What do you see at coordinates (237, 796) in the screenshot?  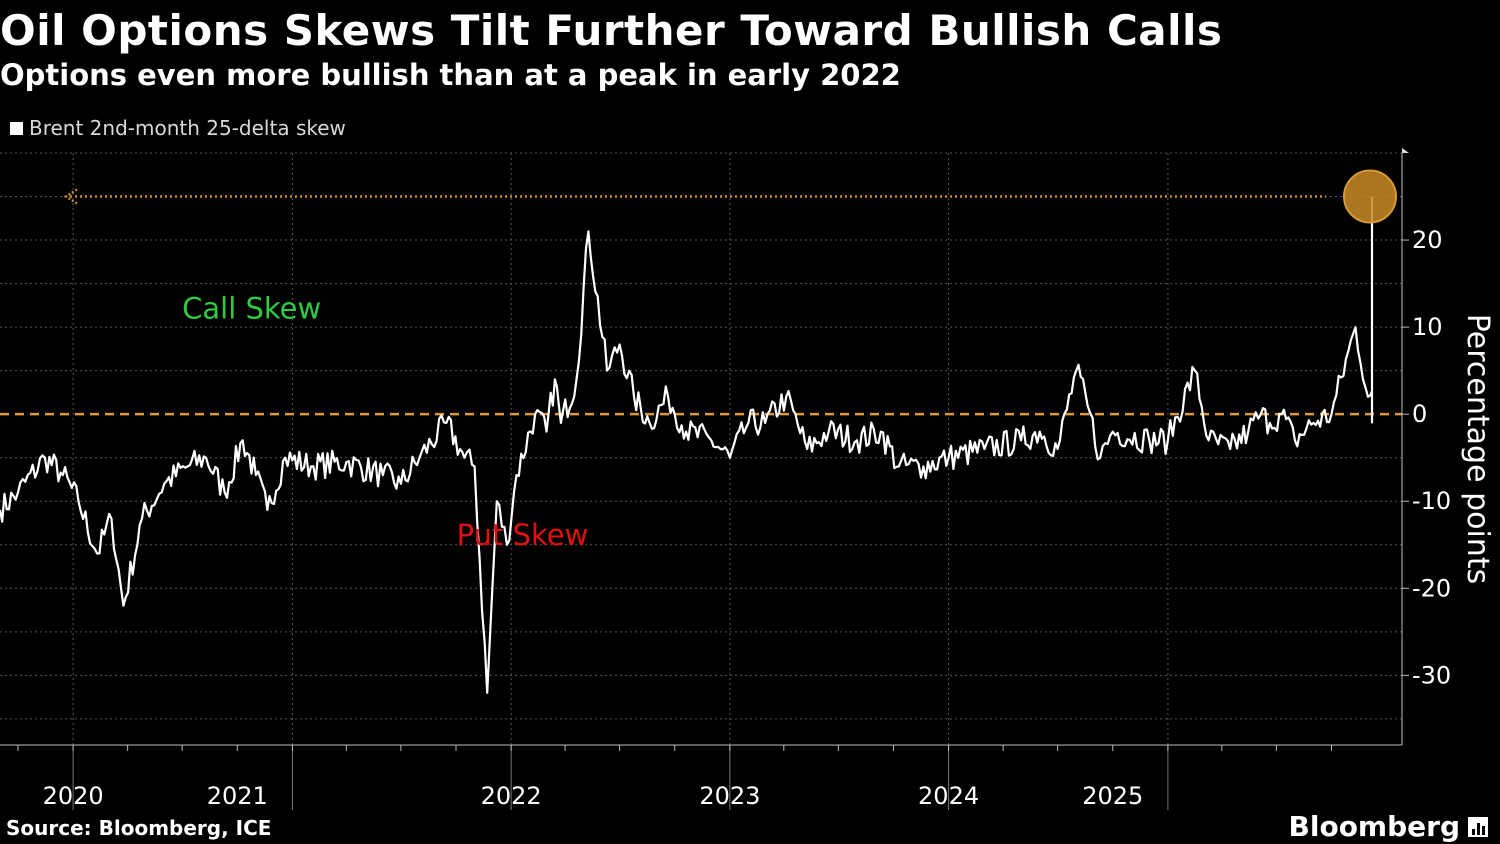 I see `x-tick-label: 2021` at bounding box center [237, 796].